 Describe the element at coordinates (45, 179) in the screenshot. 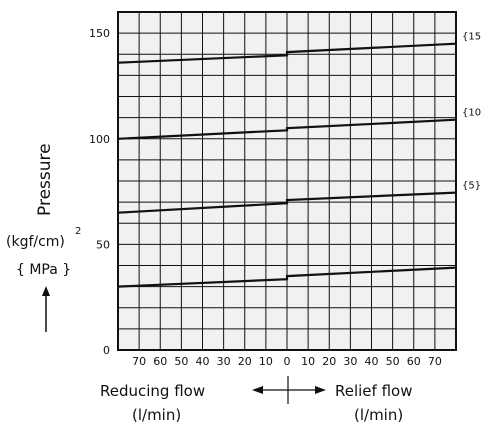

I see `y-axis-title: Pressure` at that location.